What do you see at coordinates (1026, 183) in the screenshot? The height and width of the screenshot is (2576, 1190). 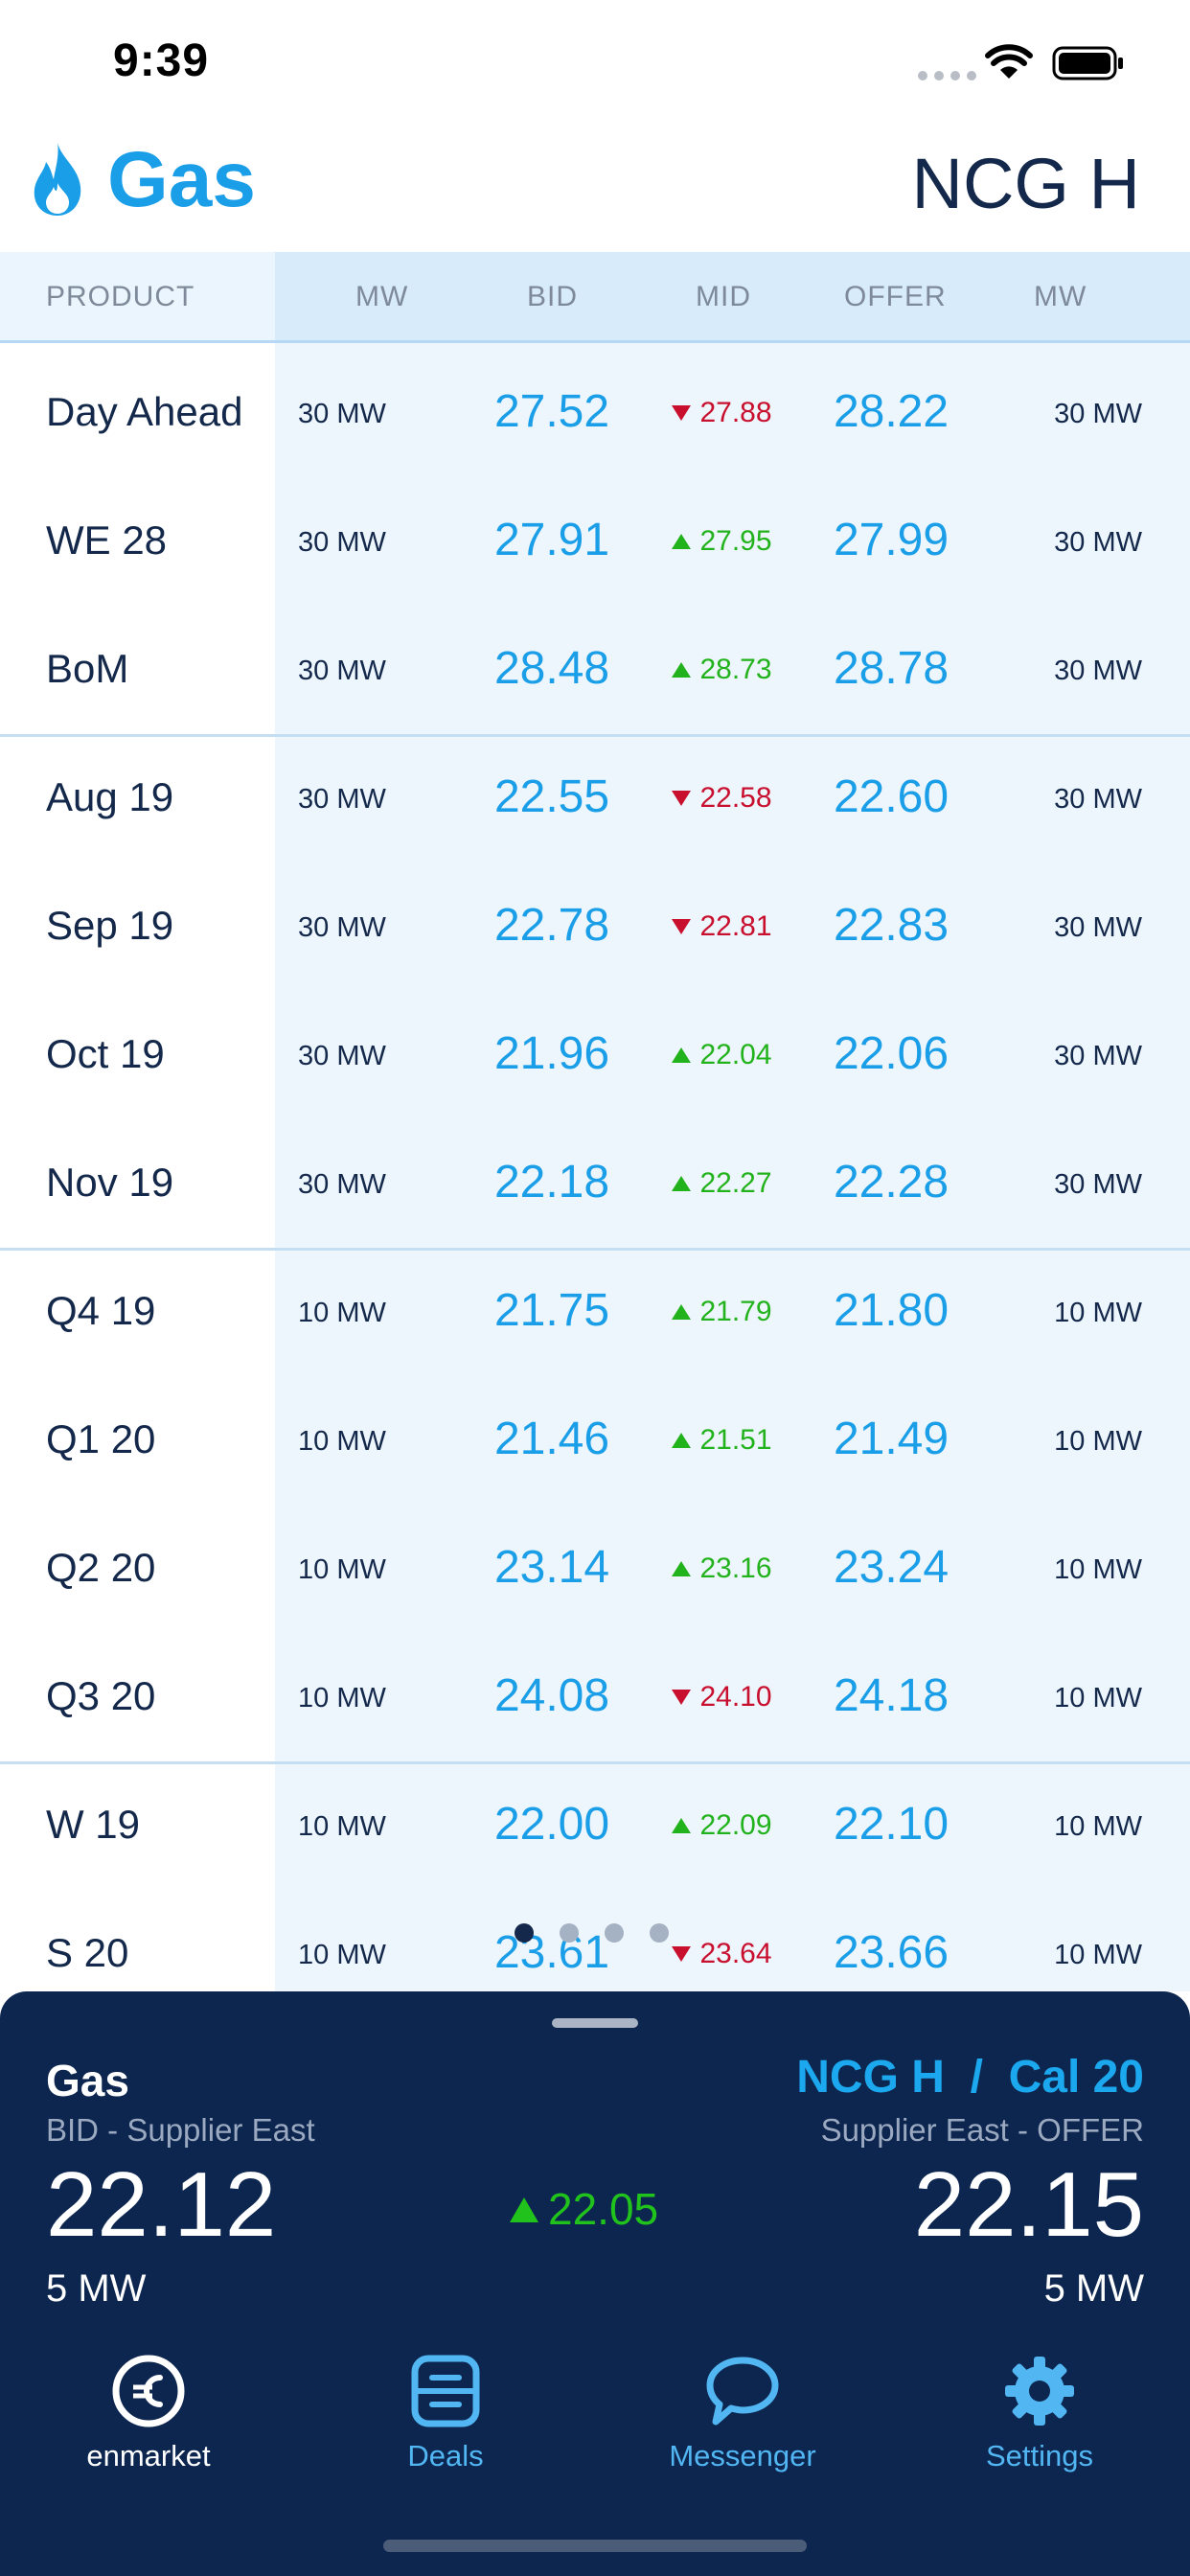 I see `market-selector: NCG H` at bounding box center [1026, 183].